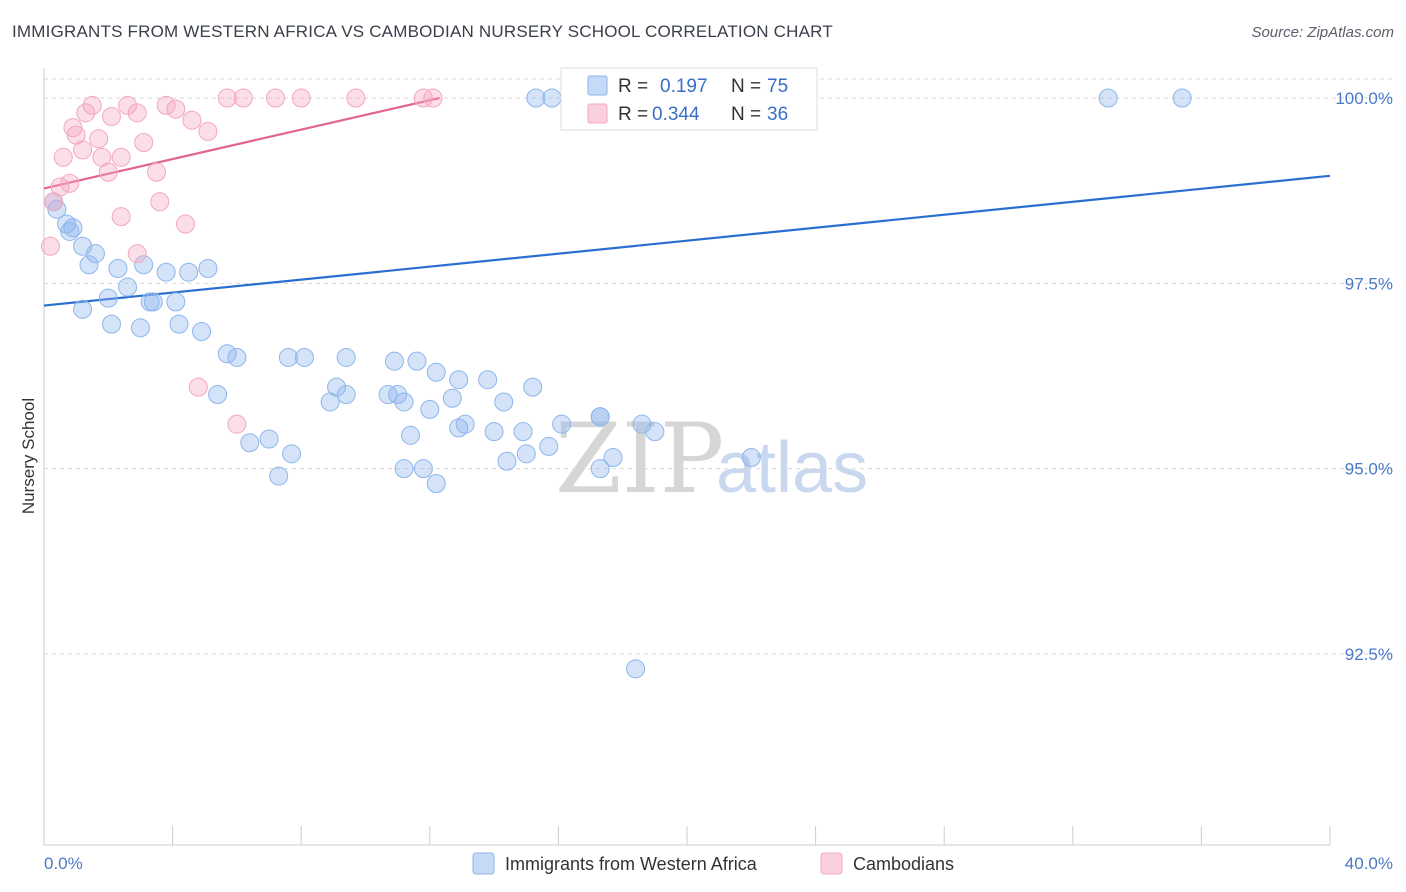  Describe the element at coordinates (1369, 283) in the screenshot. I see `y-tick-label: 97.5%` at that location.